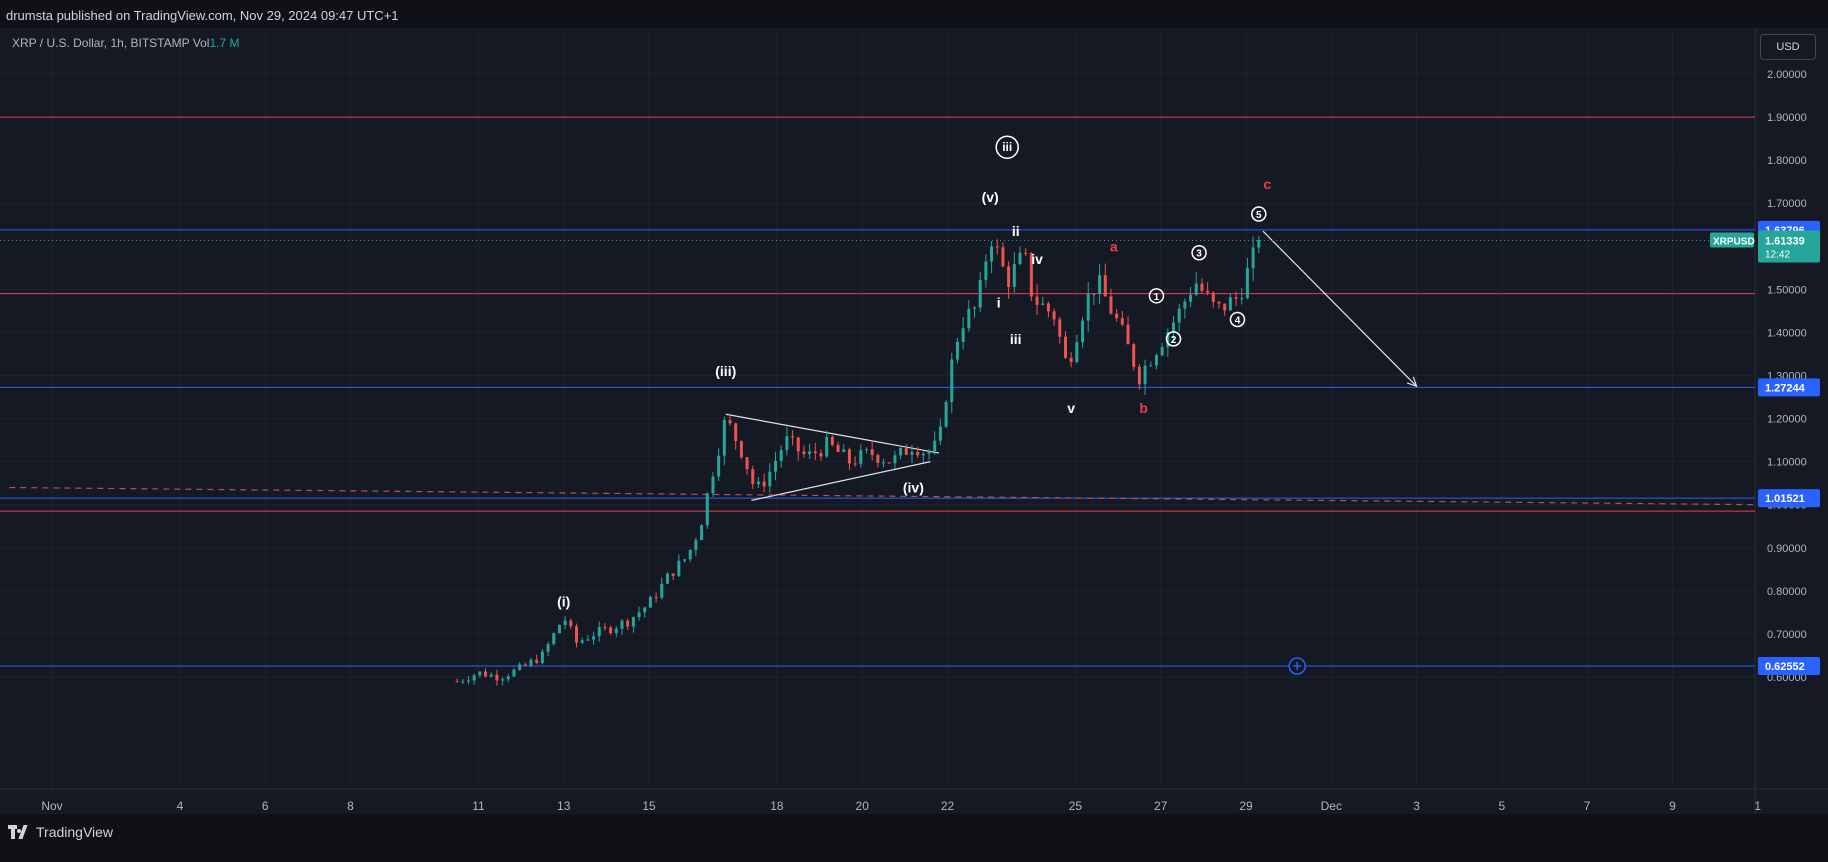 The height and width of the screenshot is (862, 1828). Describe the element at coordinates (1787, 463) in the screenshot. I see `price-tick-label: 1.10000` at that location.